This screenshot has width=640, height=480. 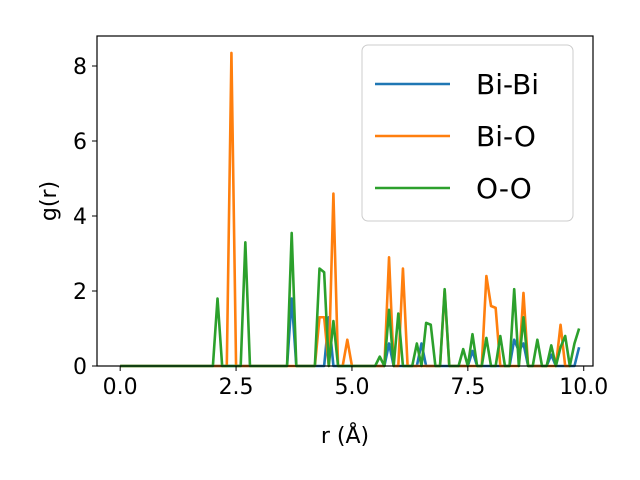 What do you see at coordinates (504, 188) in the screenshot?
I see `legend-label: O-O` at bounding box center [504, 188].